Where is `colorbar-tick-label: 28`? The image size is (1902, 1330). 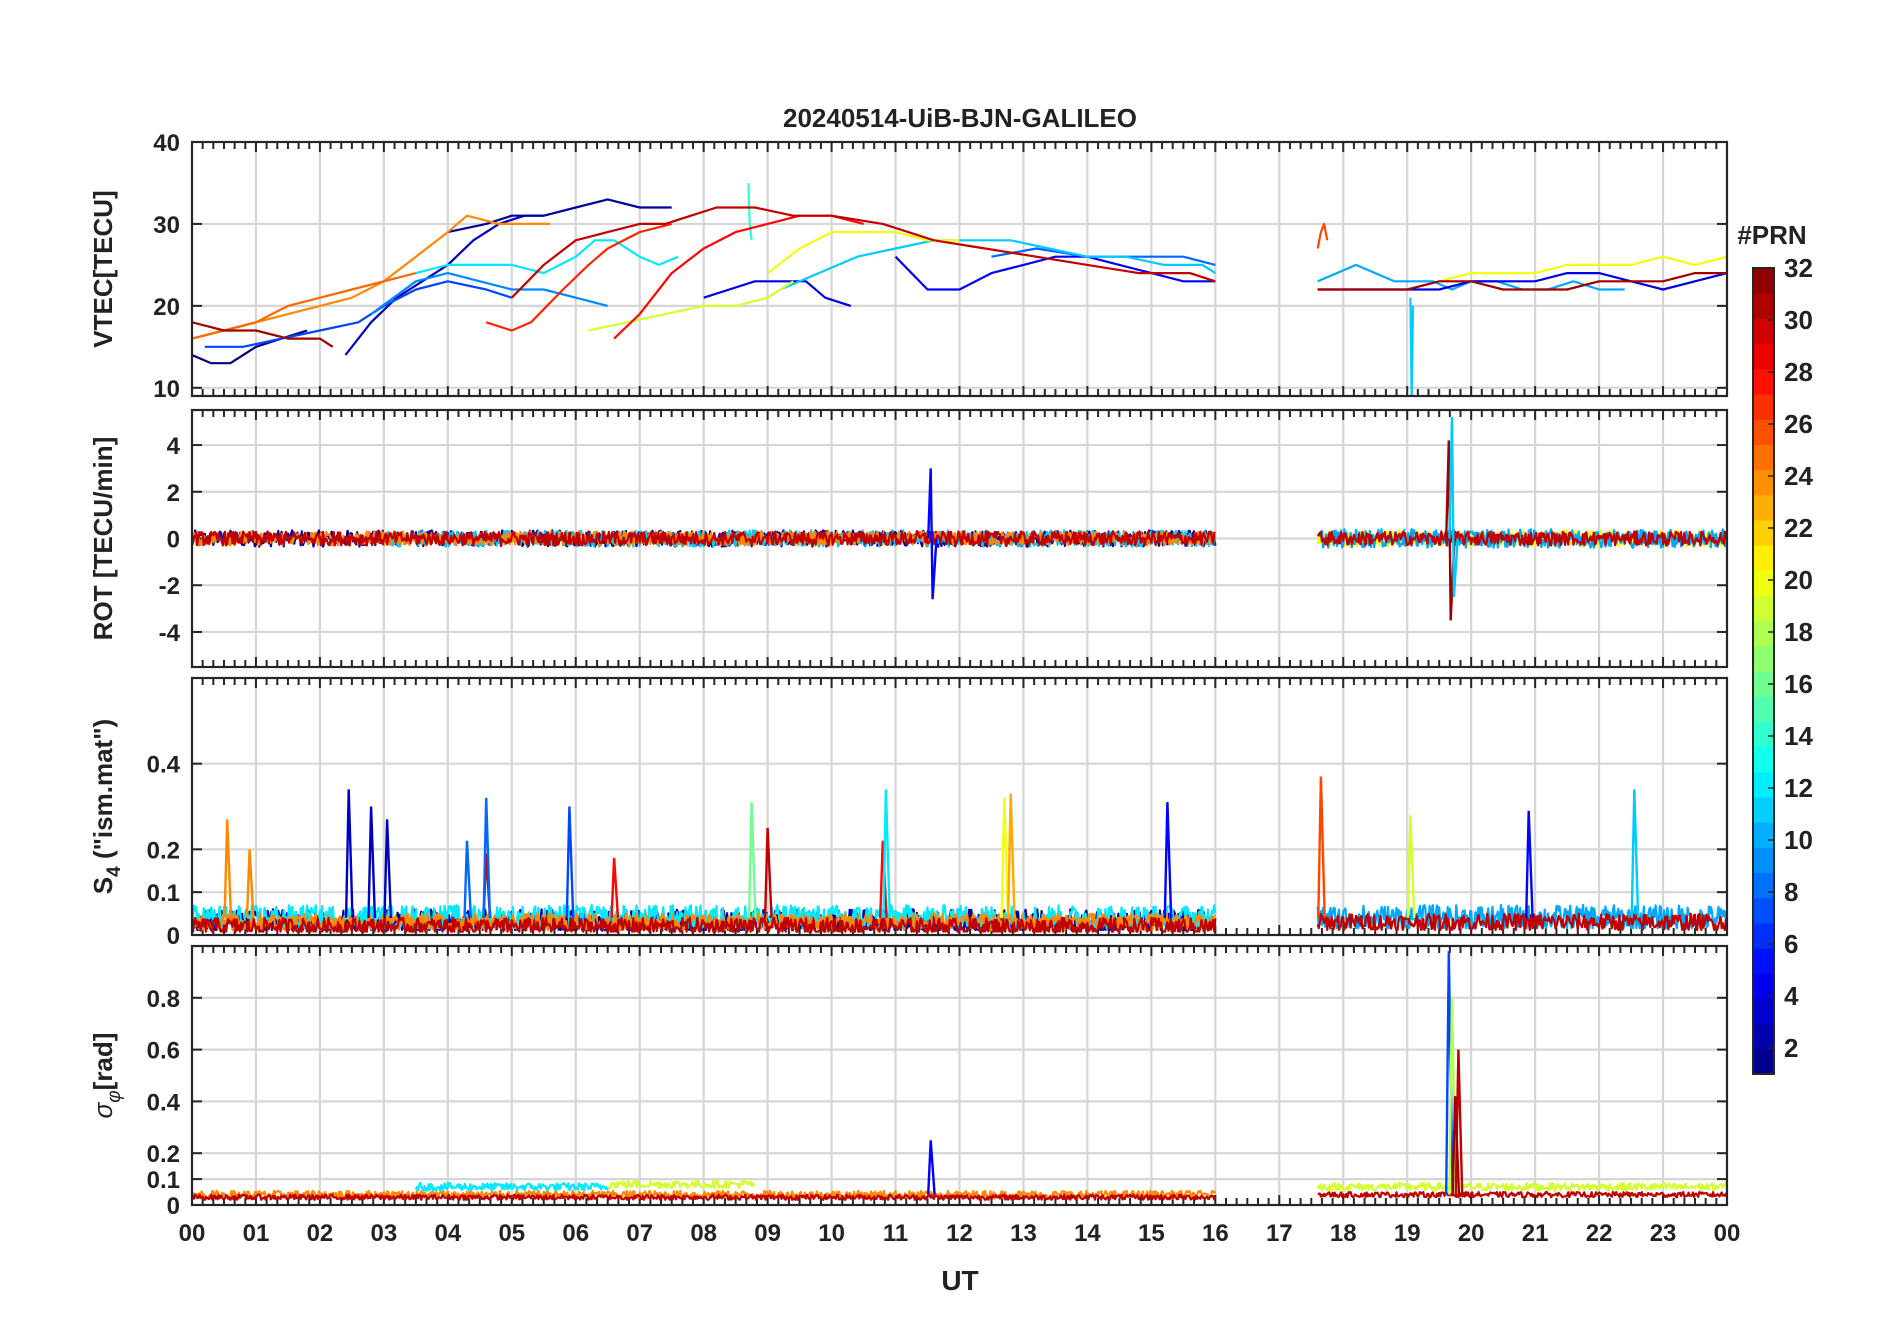 colorbar-tick-label: 28 is located at coordinates (1798, 372).